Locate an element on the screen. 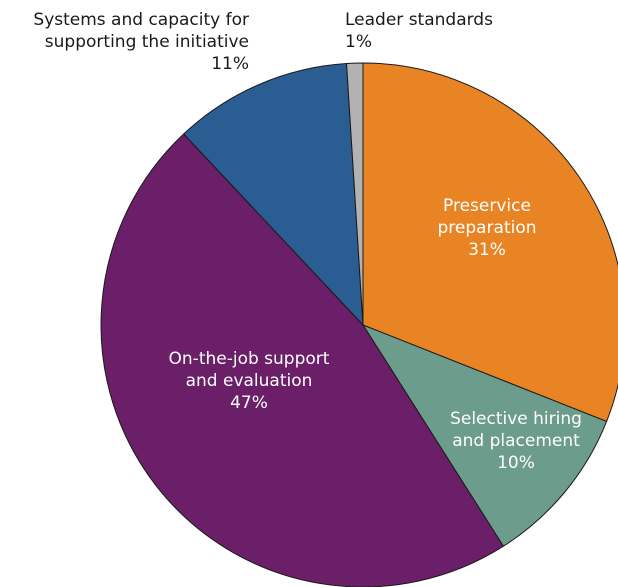 This screenshot has height=587, width=618. slice-label-line-0-1: preparation is located at coordinates (486, 228).